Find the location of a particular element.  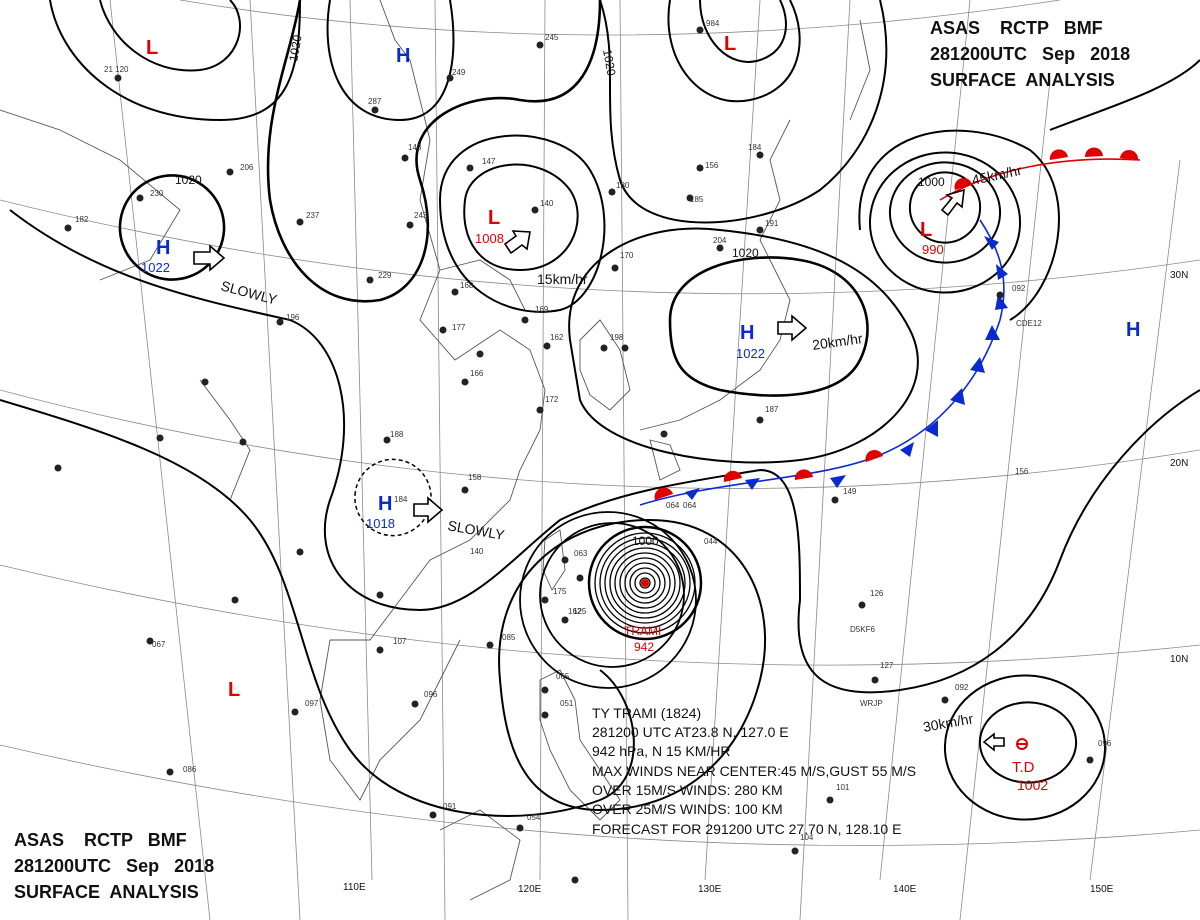

station-label: 206 is located at coordinates (247, 167).